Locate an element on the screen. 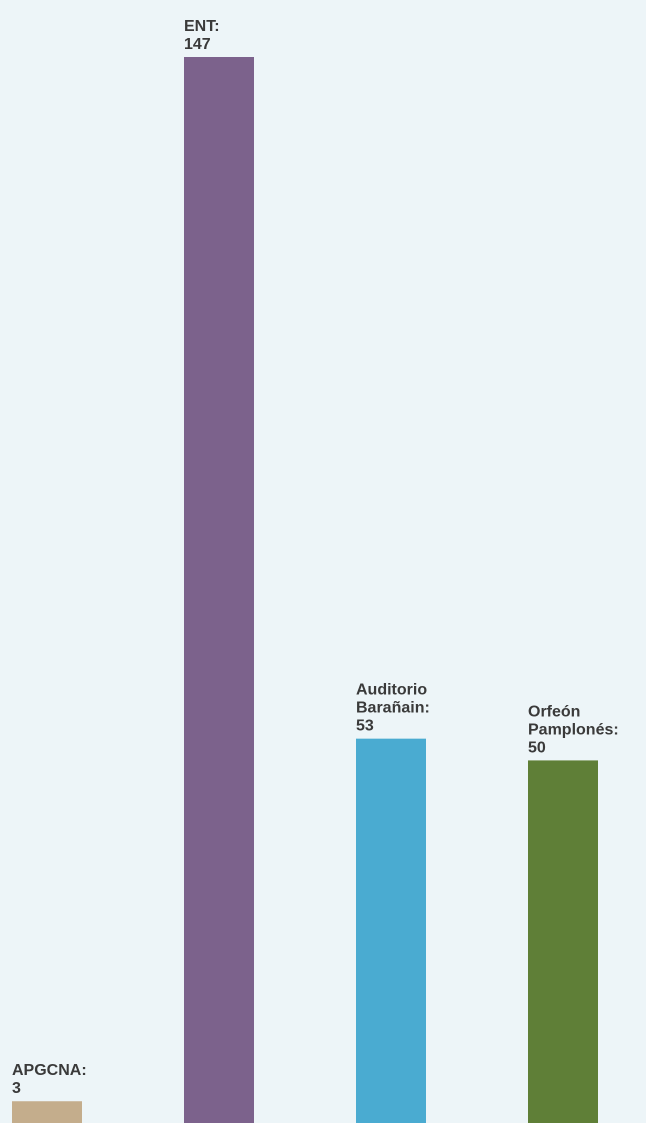 The image size is (646, 1123). bar-label-line: 50 is located at coordinates (537, 747).